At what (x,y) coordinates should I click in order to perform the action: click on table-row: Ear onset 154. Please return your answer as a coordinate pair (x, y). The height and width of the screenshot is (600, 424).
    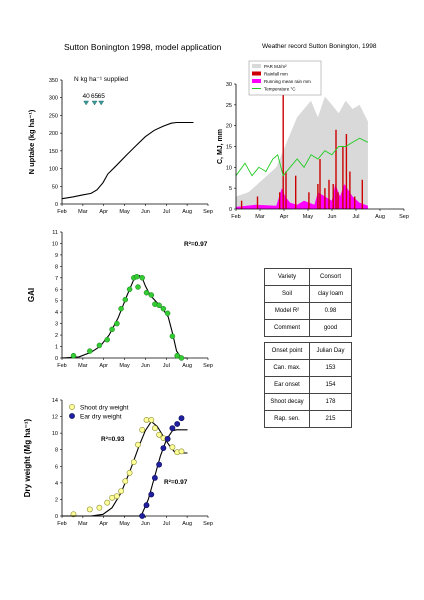
    Looking at the image, I should click on (308, 385).